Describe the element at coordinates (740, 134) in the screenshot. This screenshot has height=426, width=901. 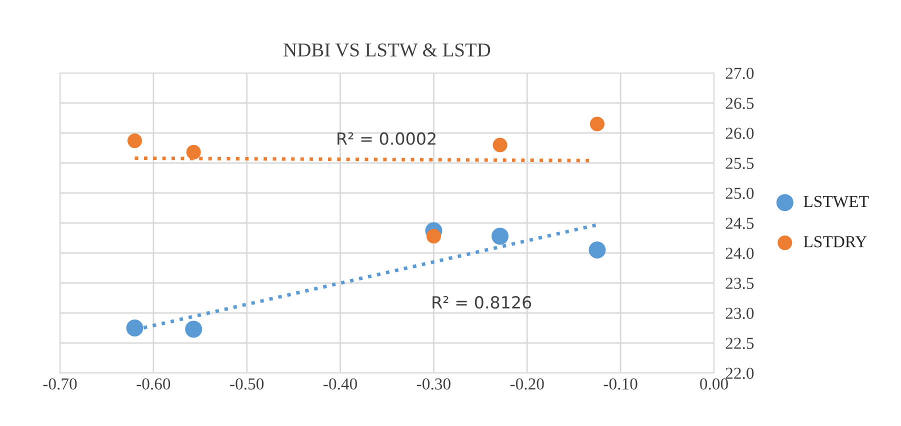
I see `y-tick-label: 26.0` at that location.